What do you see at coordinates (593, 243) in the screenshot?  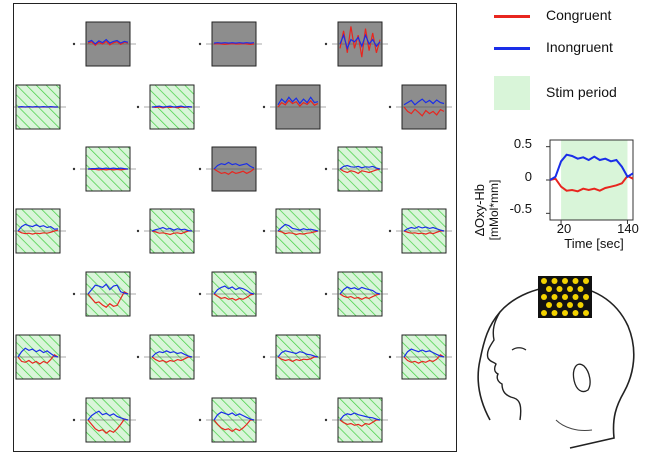 I see `xlabel: Time [sec]` at bounding box center [593, 243].